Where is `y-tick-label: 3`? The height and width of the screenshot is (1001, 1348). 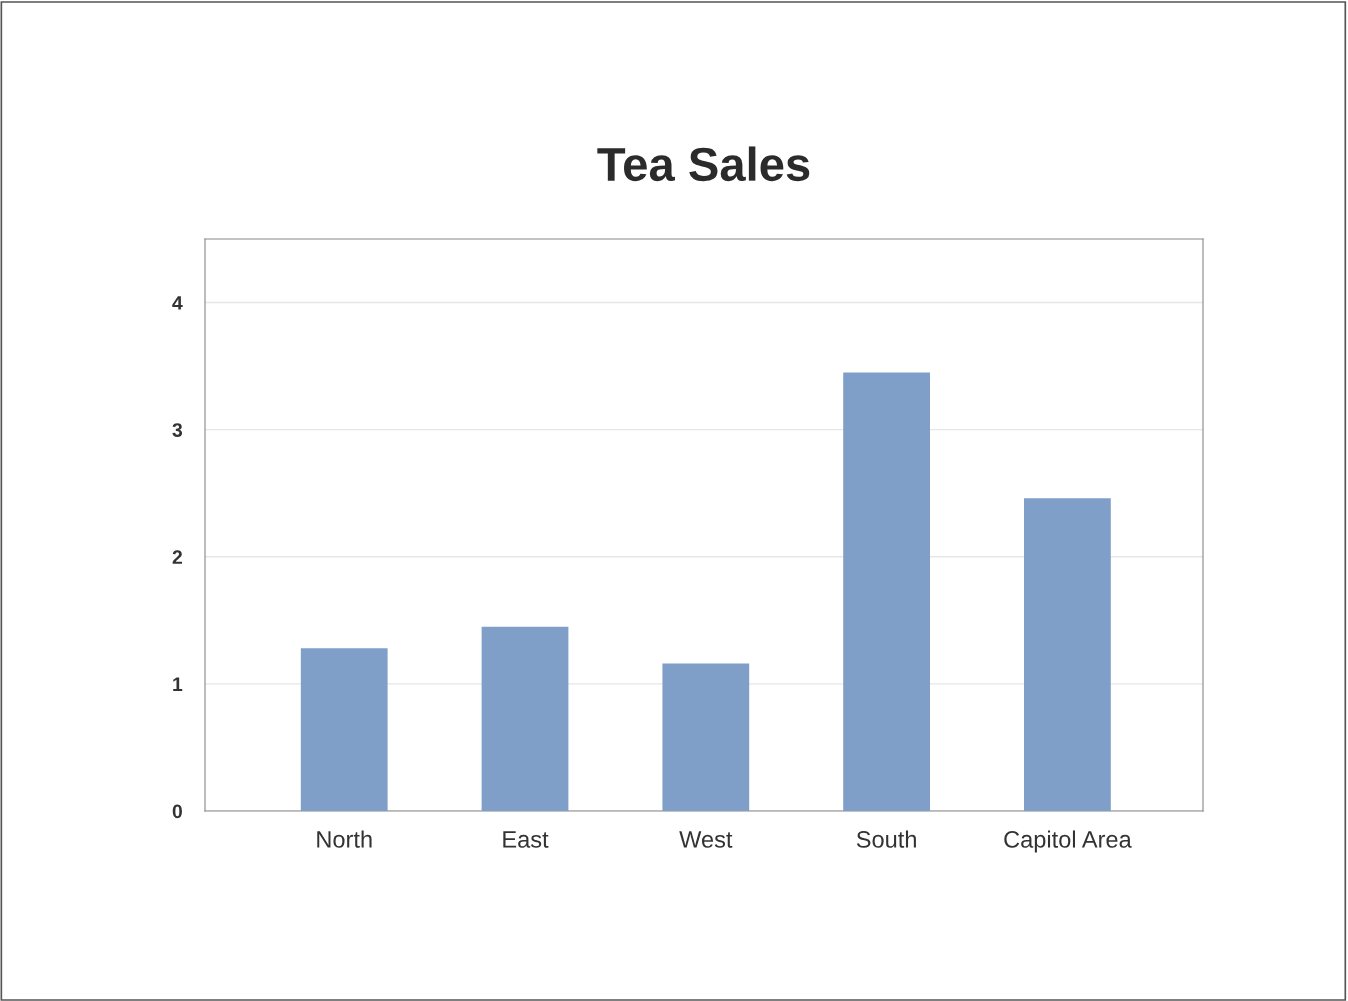
y-tick-label: 3 is located at coordinates (177, 430).